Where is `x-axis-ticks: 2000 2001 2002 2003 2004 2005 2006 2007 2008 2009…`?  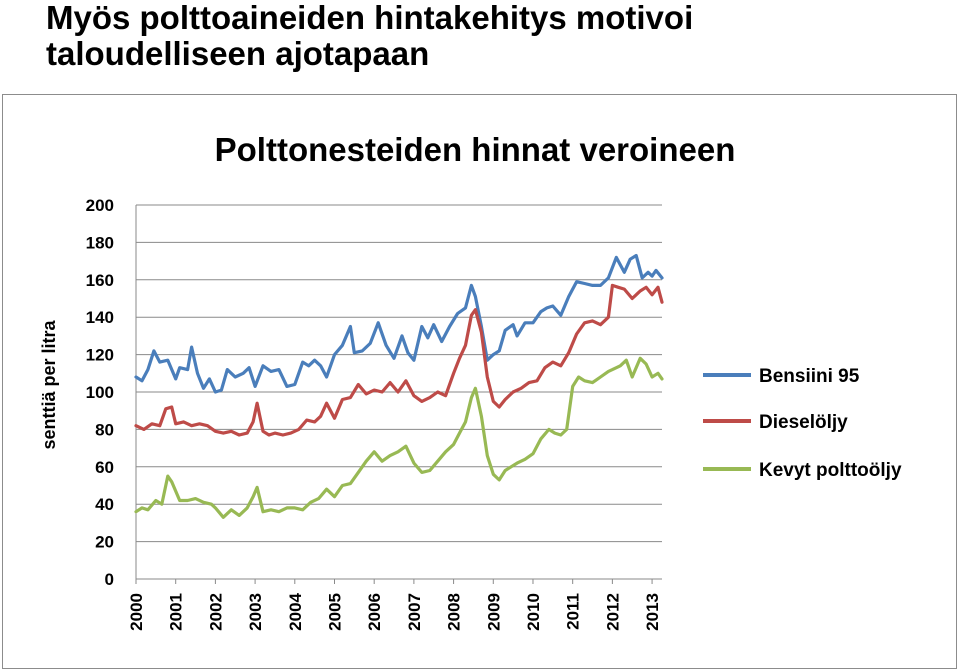 x-axis-ticks: 2000 2001 2002 2003 2004 2005 2006 2007 2008 2009… is located at coordinates (394, 611).